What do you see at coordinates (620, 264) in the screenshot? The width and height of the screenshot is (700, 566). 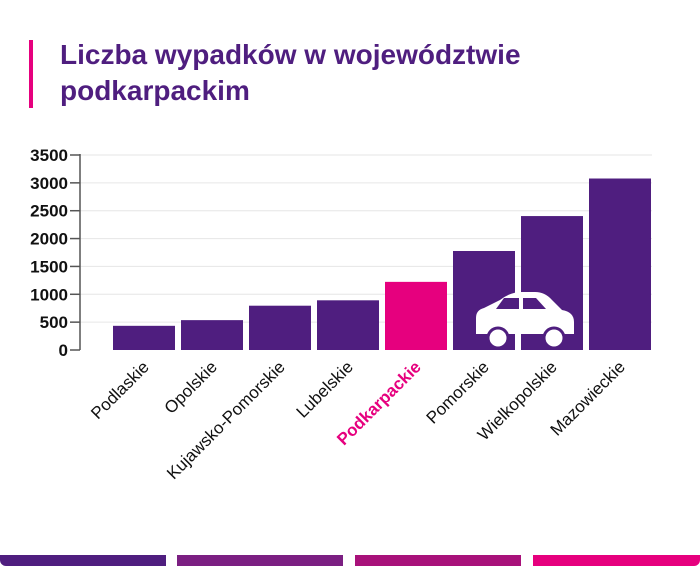 I see `bar-mazowieckie` at bounding box center [620, 264].